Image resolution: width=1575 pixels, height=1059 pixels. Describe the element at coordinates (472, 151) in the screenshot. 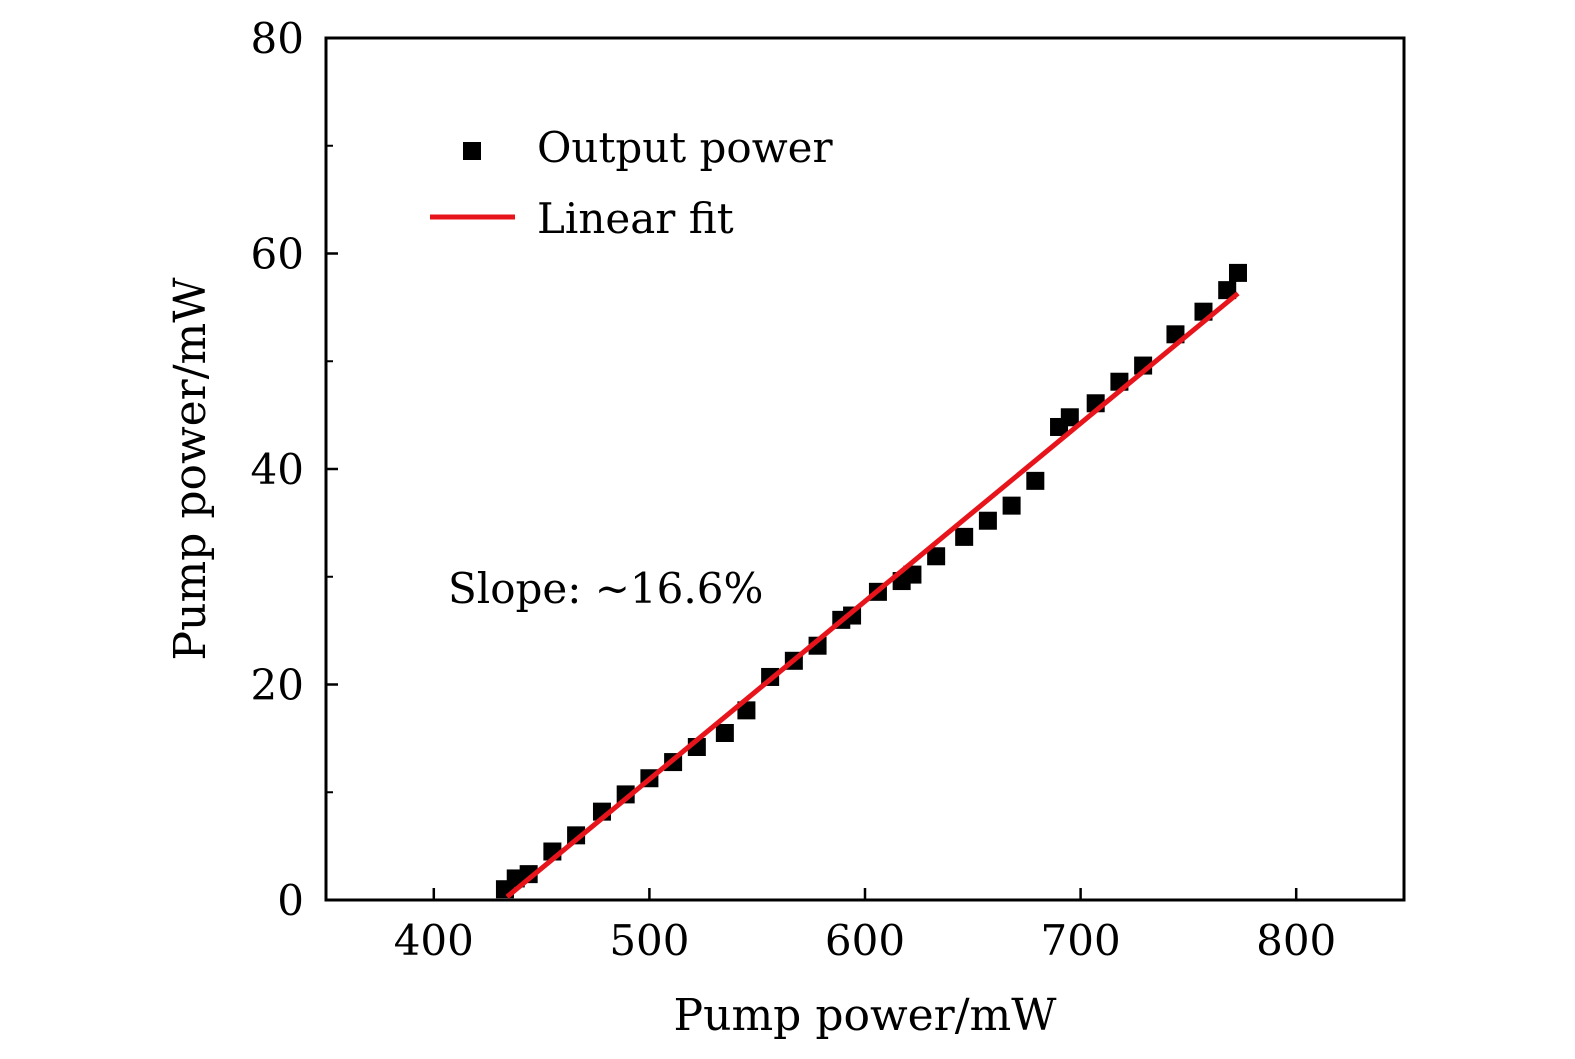

I see `legend-marker-output-power` at that location.